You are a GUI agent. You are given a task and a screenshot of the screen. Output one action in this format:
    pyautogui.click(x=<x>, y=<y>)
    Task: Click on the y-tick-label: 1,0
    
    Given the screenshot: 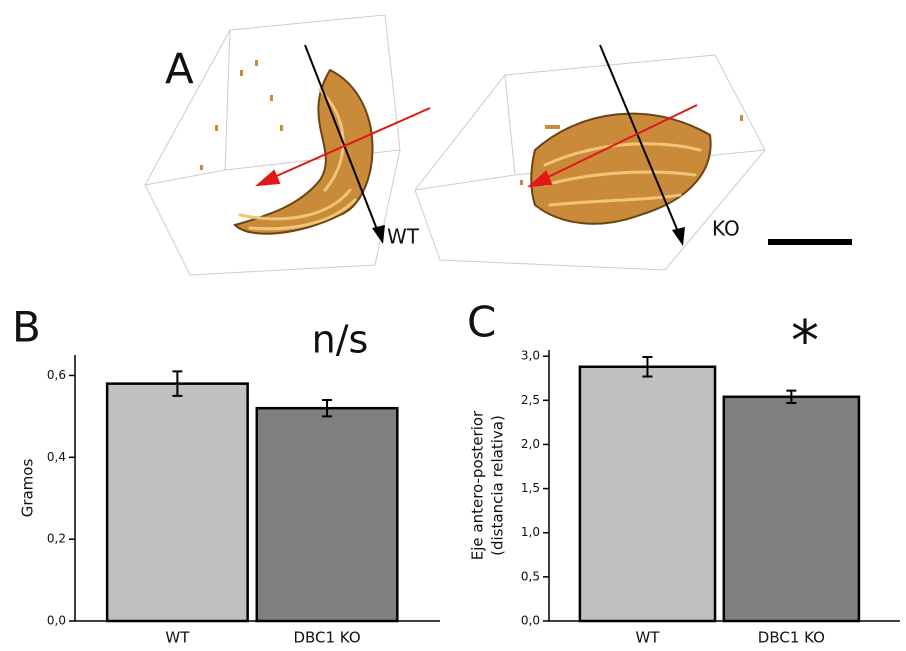 What is the action you would take?
    pyautogui.click(x=530, y=532)
    